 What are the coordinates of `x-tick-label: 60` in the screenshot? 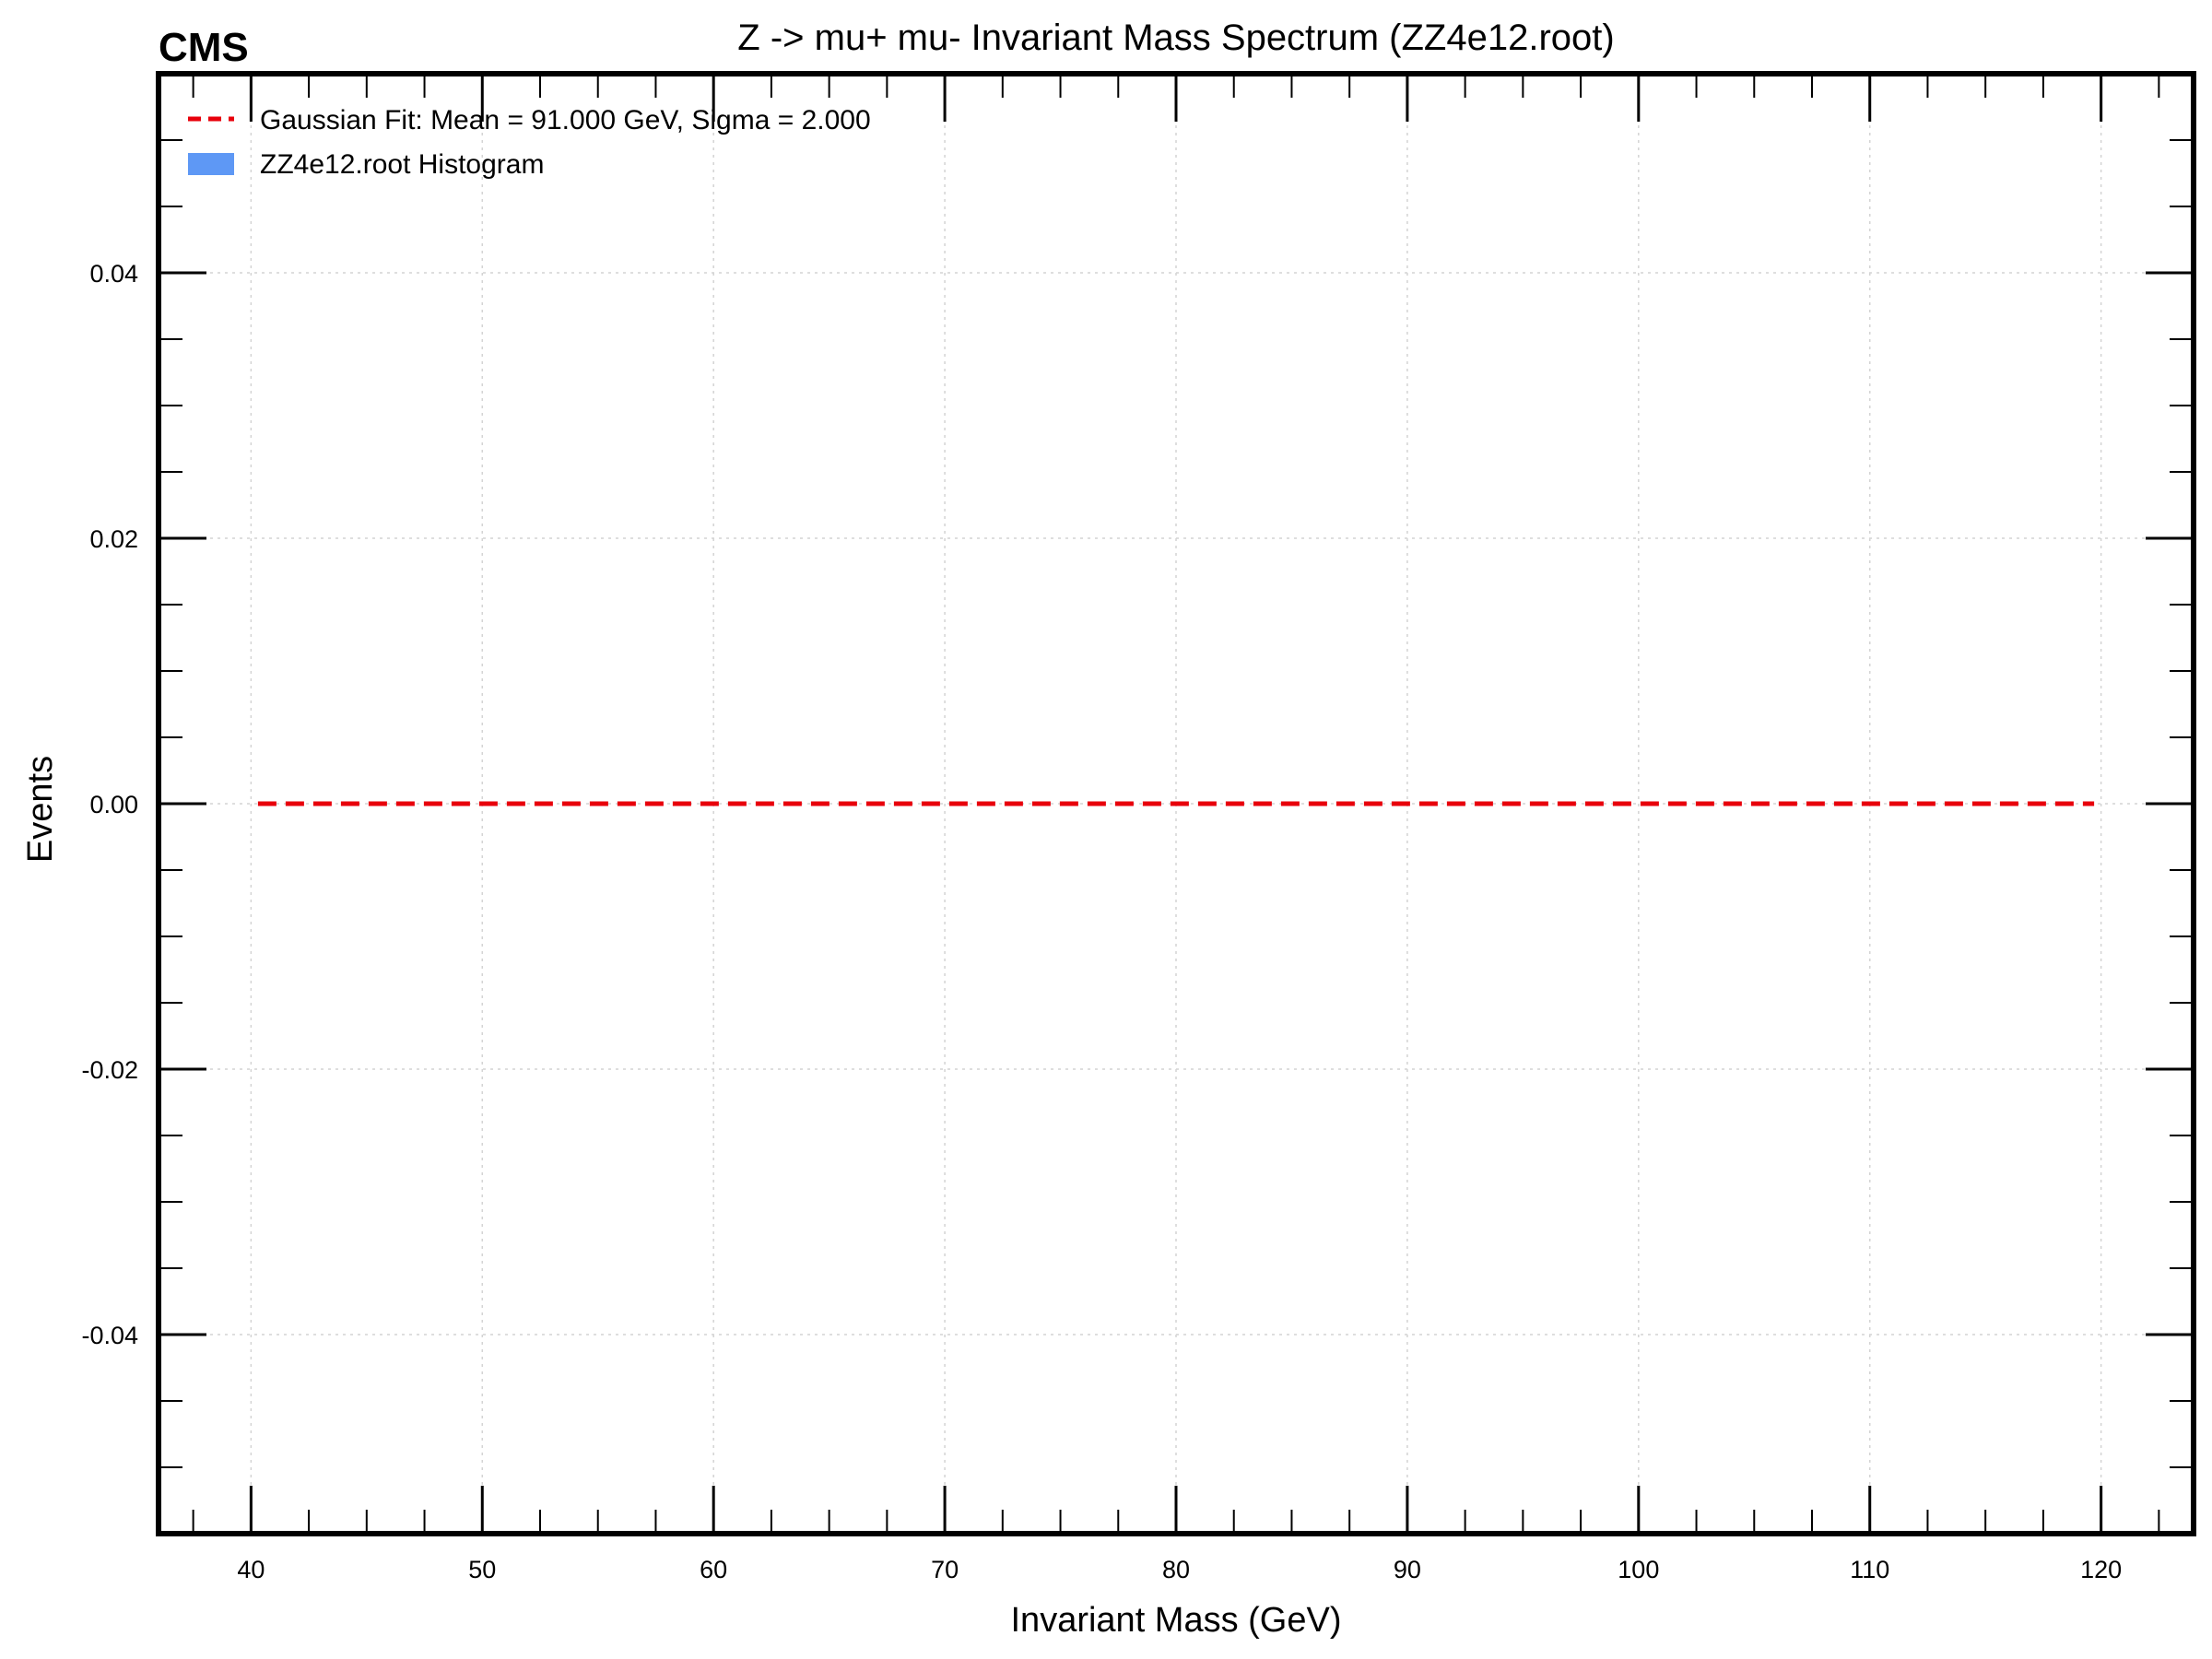 It's located at (713, 1569).